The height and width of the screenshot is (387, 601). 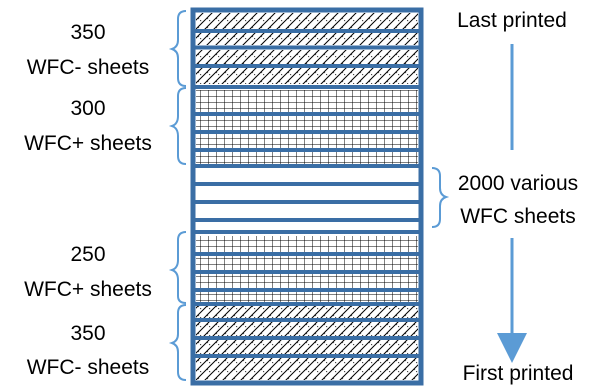 What do you see at coordinates (87, 32) in the screenshot?
I see `group-1-count: 350` at bounding box center [87, 32].